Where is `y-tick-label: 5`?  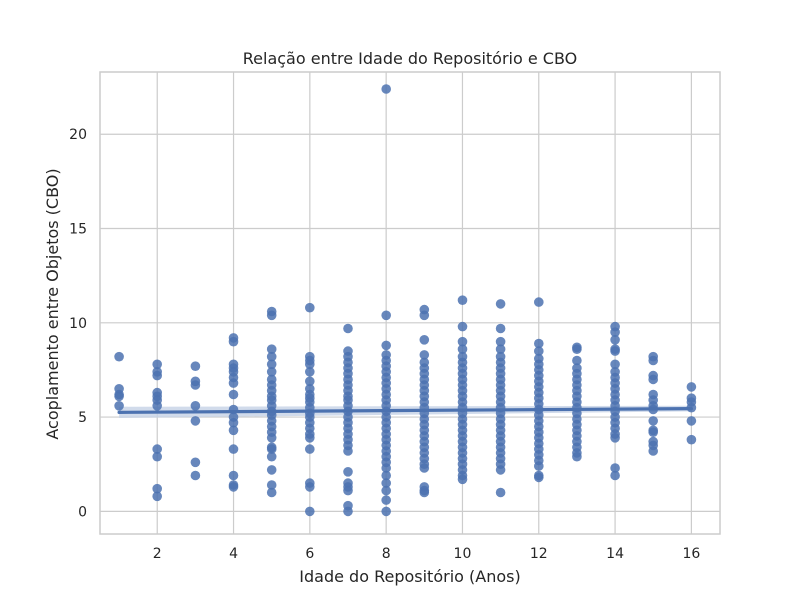 y-tick-label: 5 is located at coordinates (82, 418).